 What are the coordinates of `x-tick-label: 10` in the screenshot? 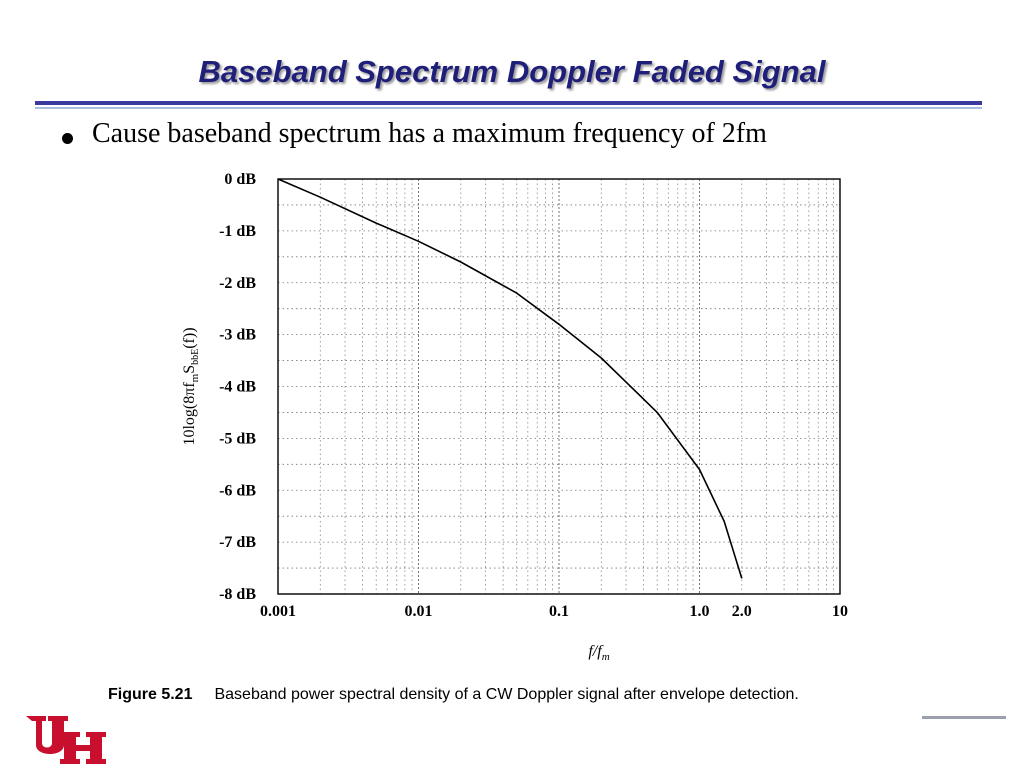 It's located at (840, 611).